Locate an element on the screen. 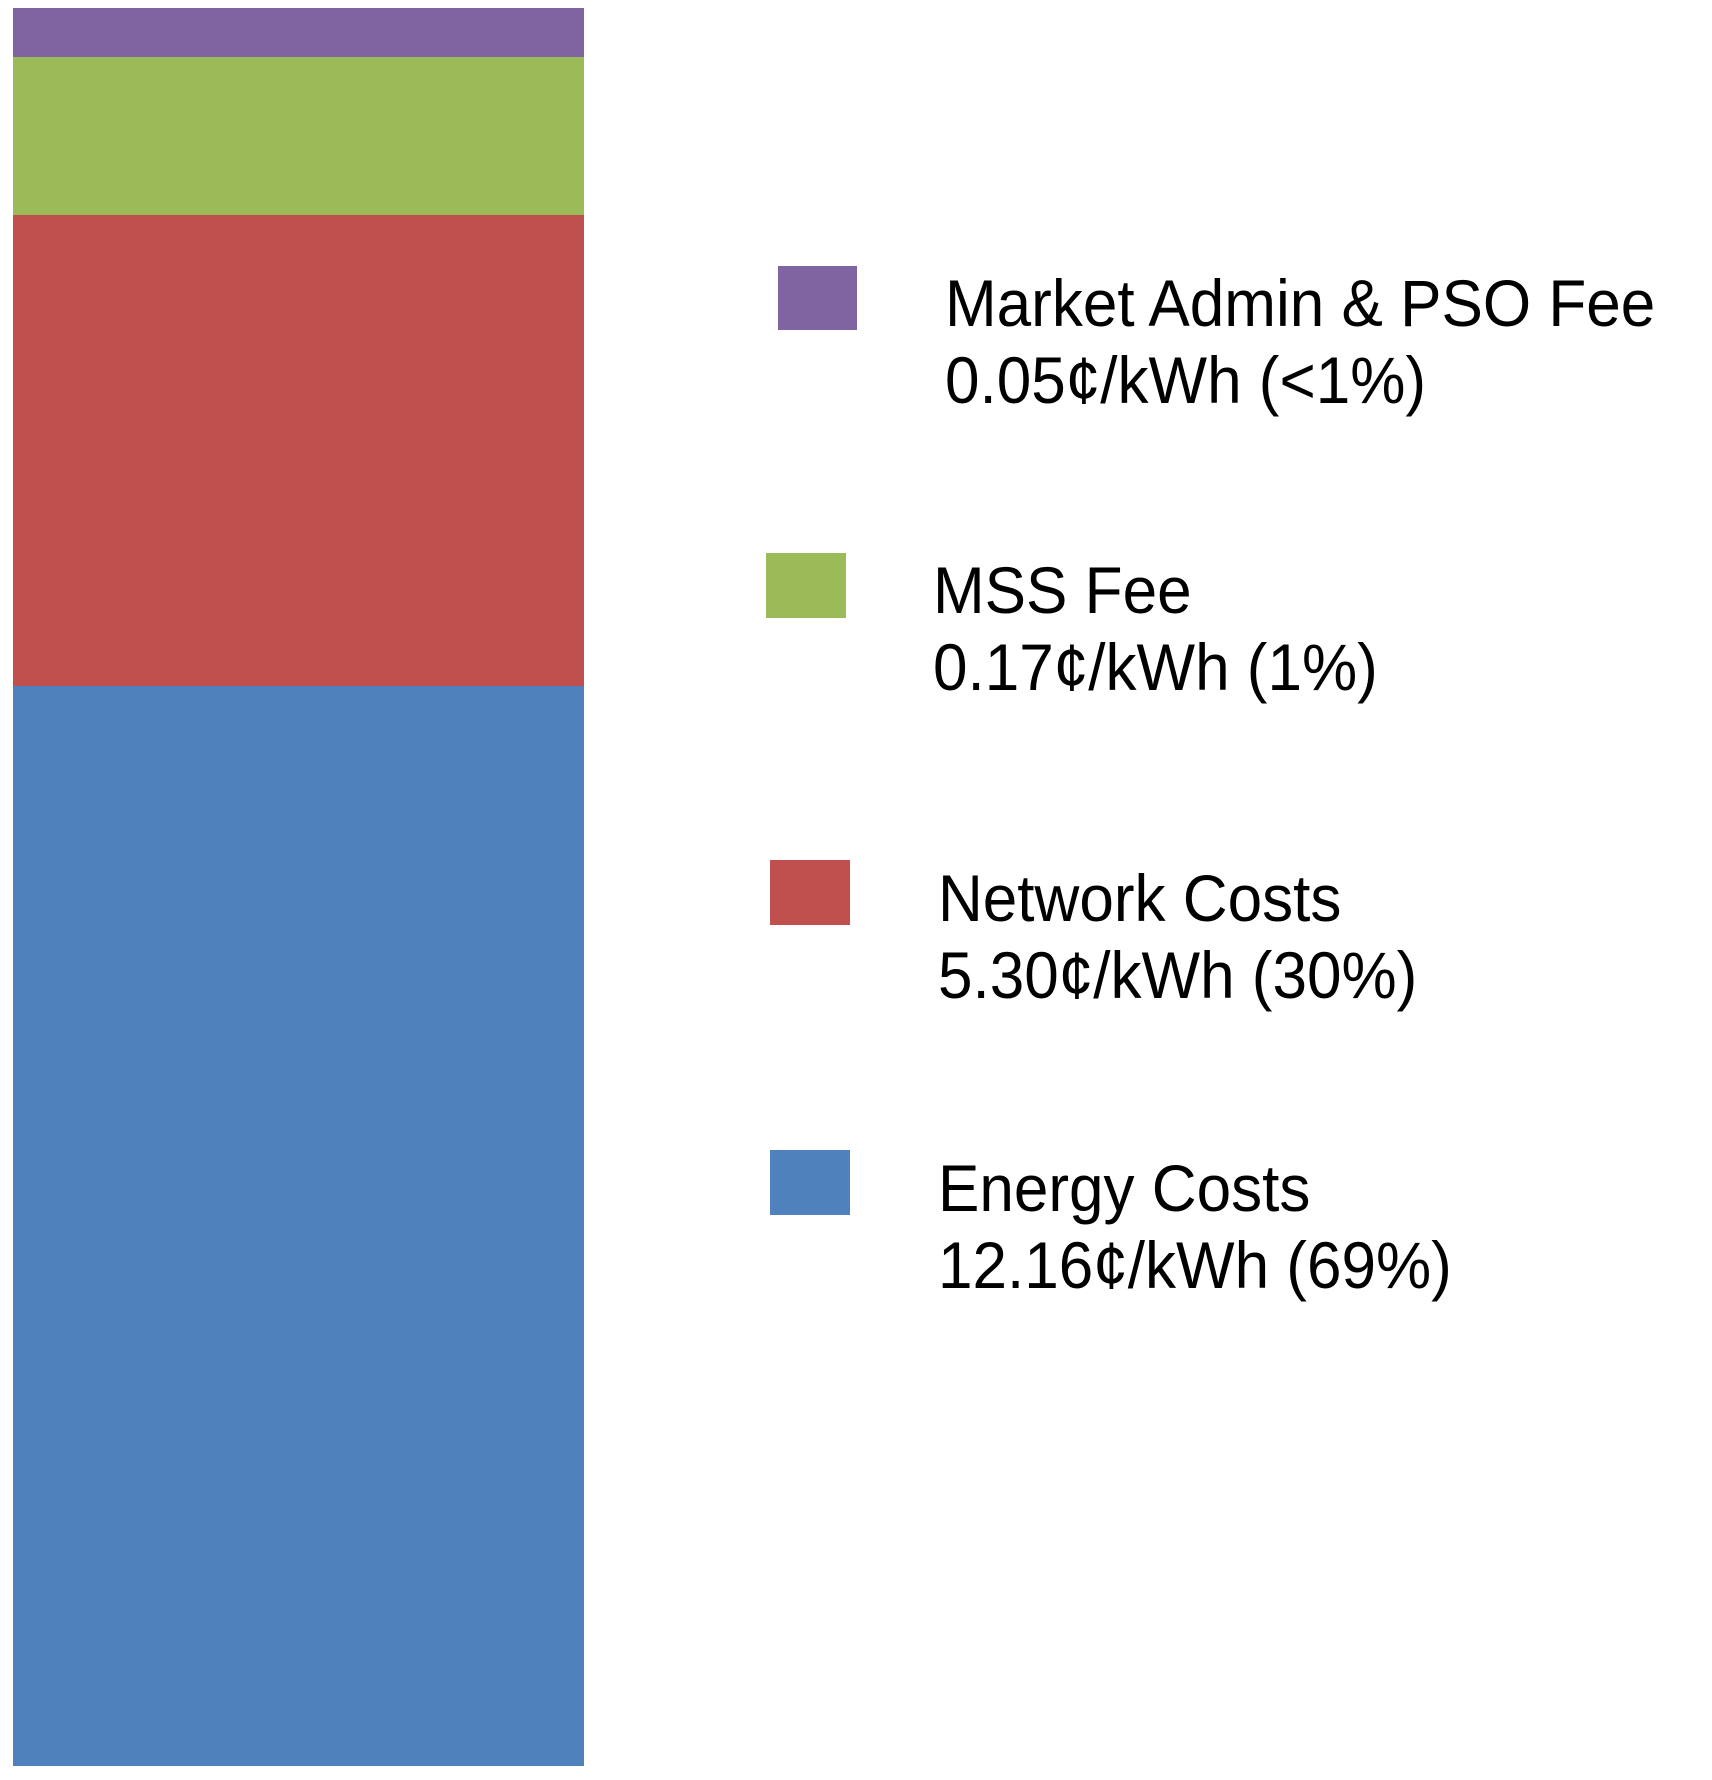 This screenshot has height=1780, width=1712. legend-label-market-admin-pso-fee: Market Admin & PSO Fee 0.05¢/kWh (<1%) is located at coordinates (1300, 342).